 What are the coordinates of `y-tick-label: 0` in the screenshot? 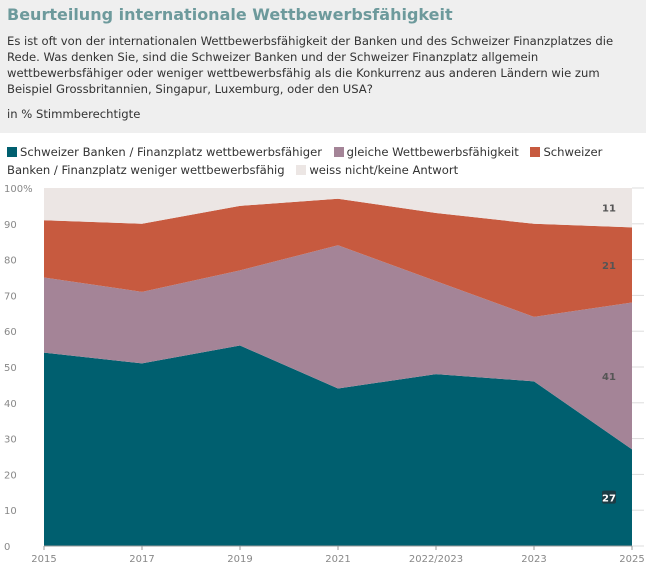 It's located at (7, 547).